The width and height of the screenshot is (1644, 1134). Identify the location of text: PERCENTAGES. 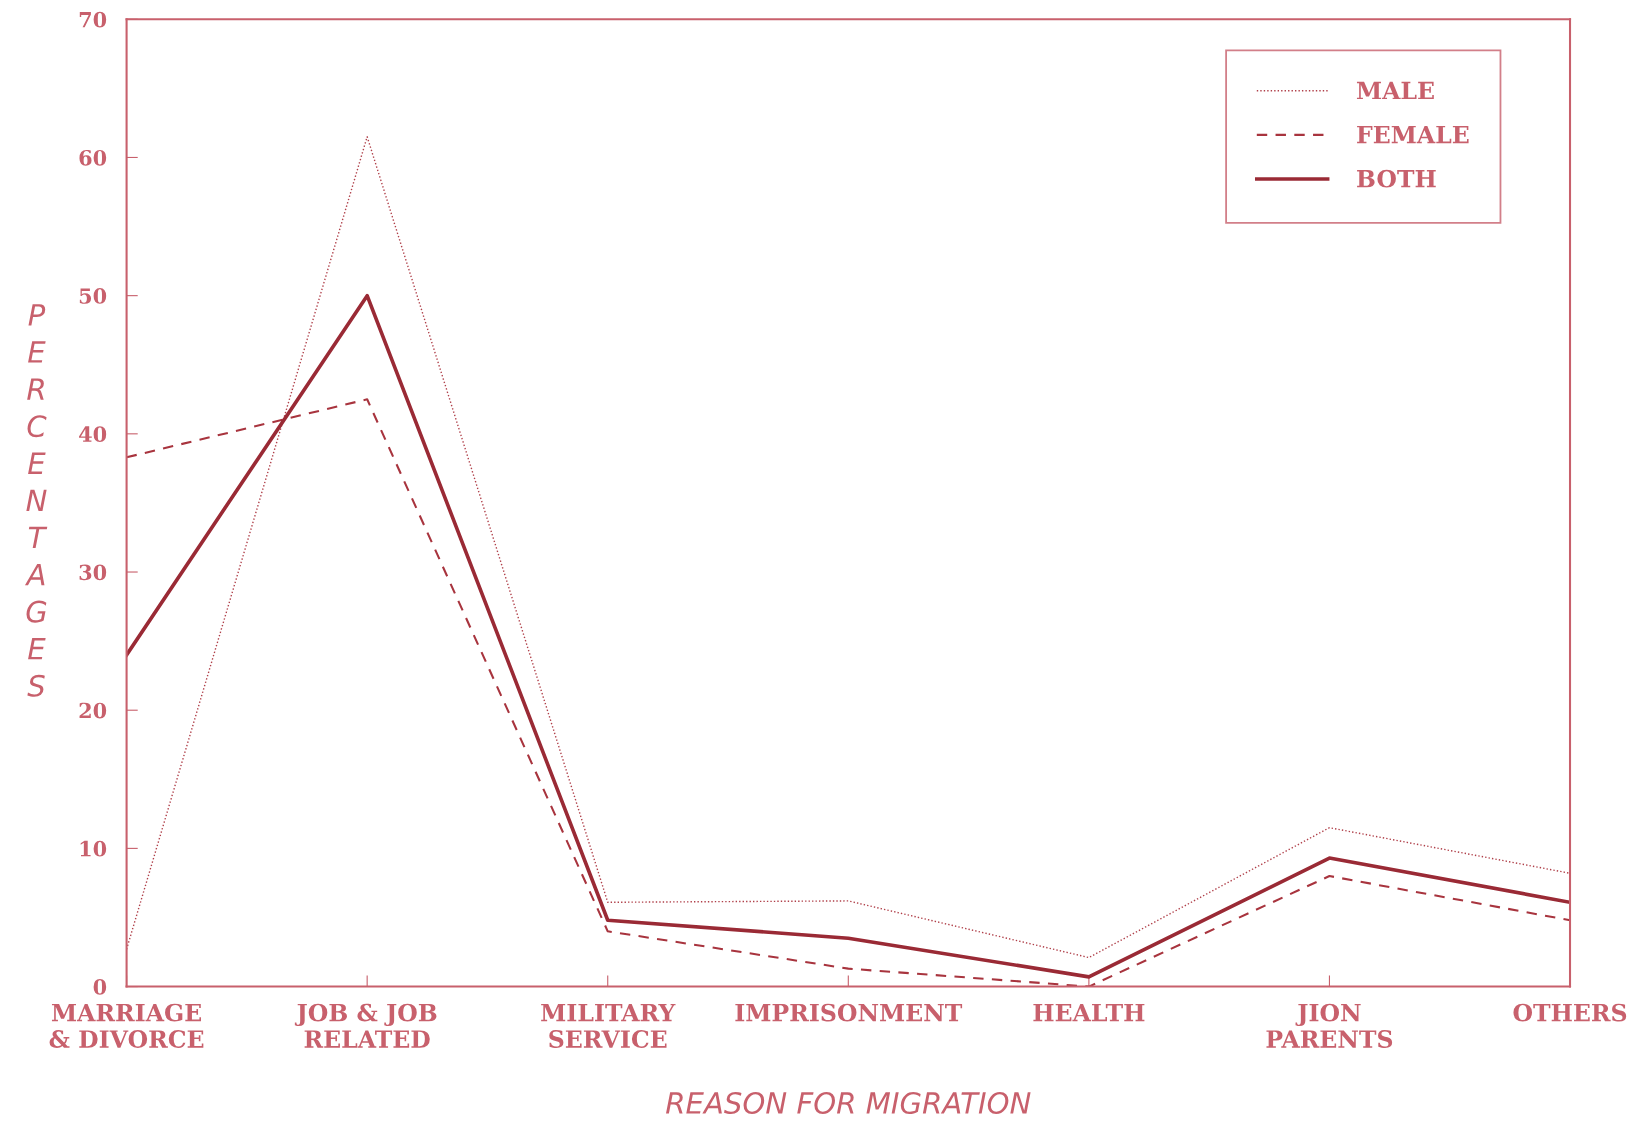
(36, 500).